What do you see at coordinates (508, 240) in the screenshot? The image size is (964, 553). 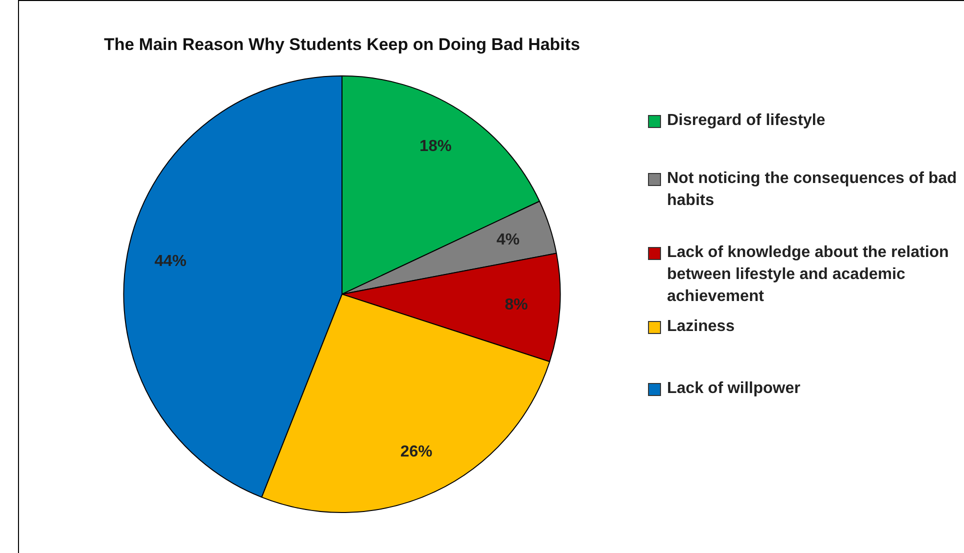 I see `data-label: 4%` at bounding box center [508, 240].